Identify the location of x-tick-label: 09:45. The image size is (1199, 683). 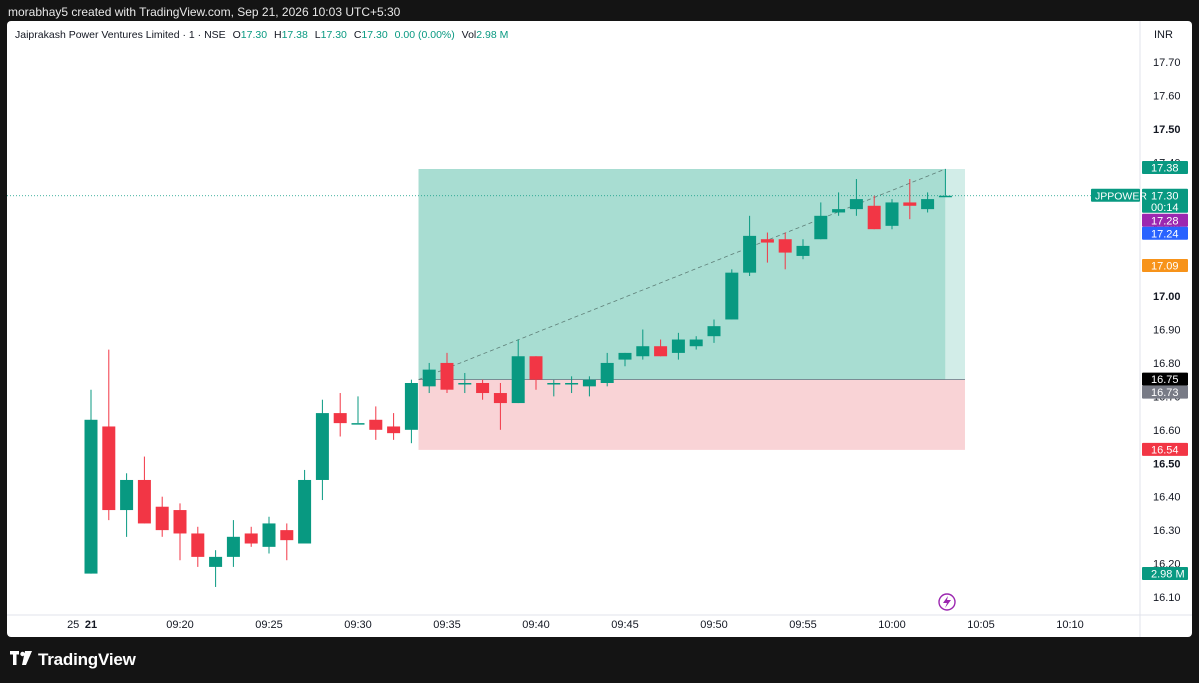
(625, 625).